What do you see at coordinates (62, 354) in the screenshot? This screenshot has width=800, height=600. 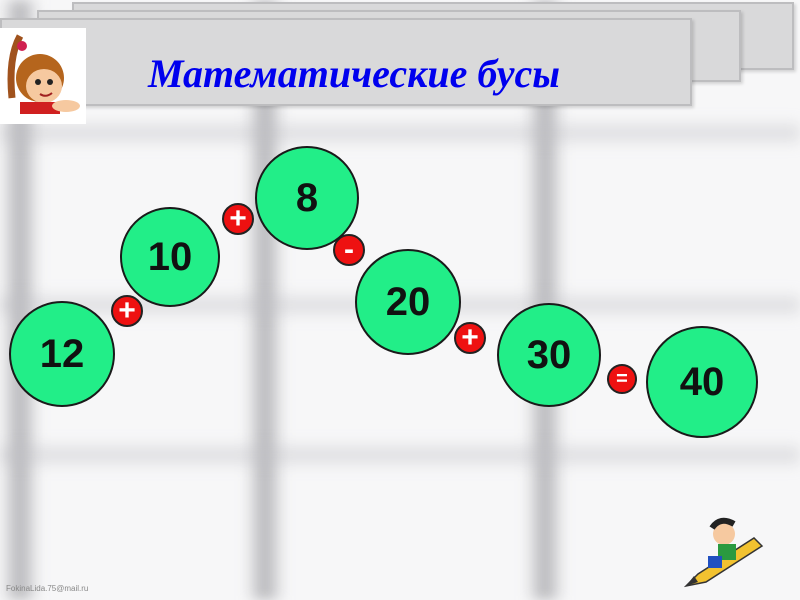 I see `bead-12: 12` at bounding box center [62, 354].